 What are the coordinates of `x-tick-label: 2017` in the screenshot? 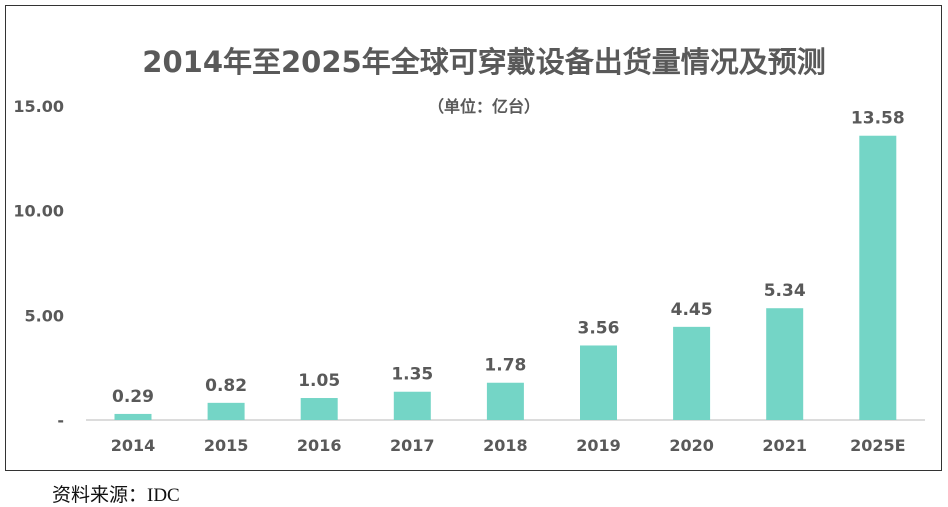 It's located at (412, 445).